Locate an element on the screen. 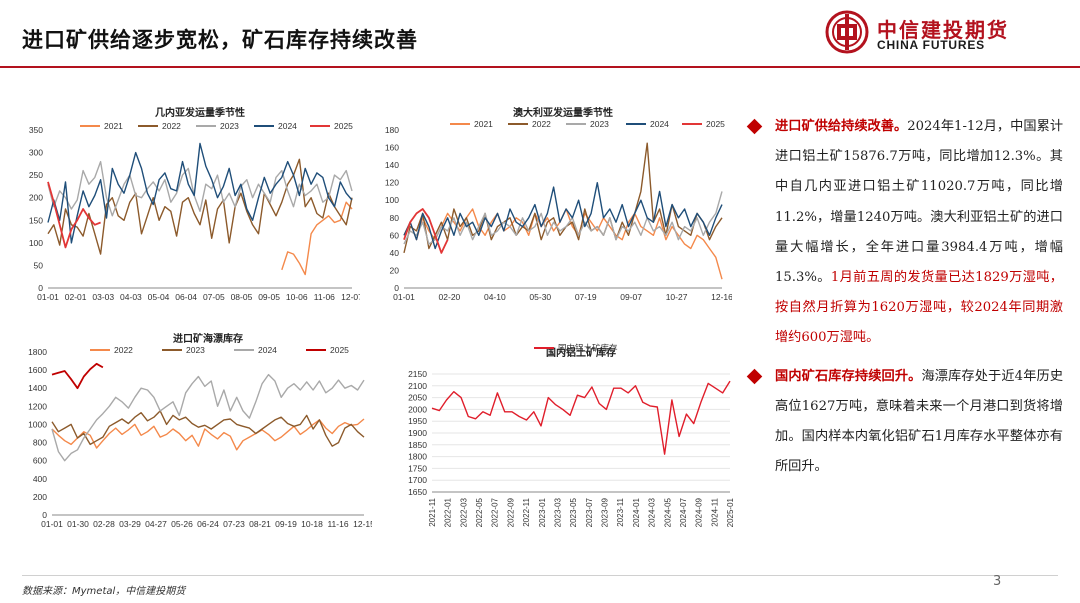  x-tick-label: 02-01 is located at coordinates (76, 297).